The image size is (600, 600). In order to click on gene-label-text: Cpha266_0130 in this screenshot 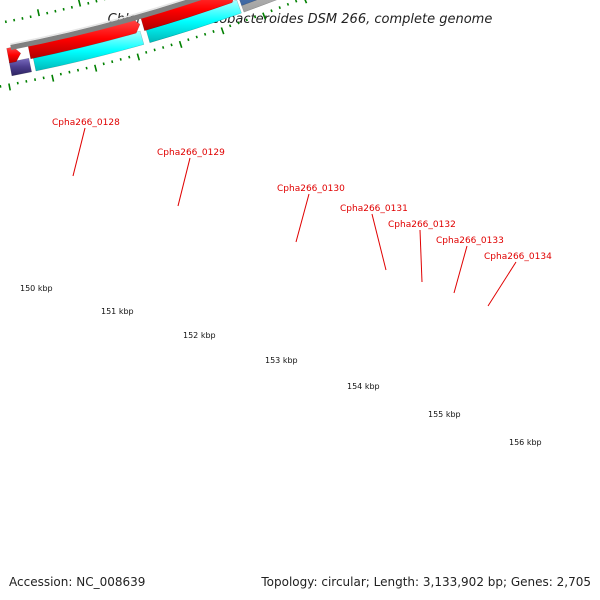, I will do `click(311, 189)`.